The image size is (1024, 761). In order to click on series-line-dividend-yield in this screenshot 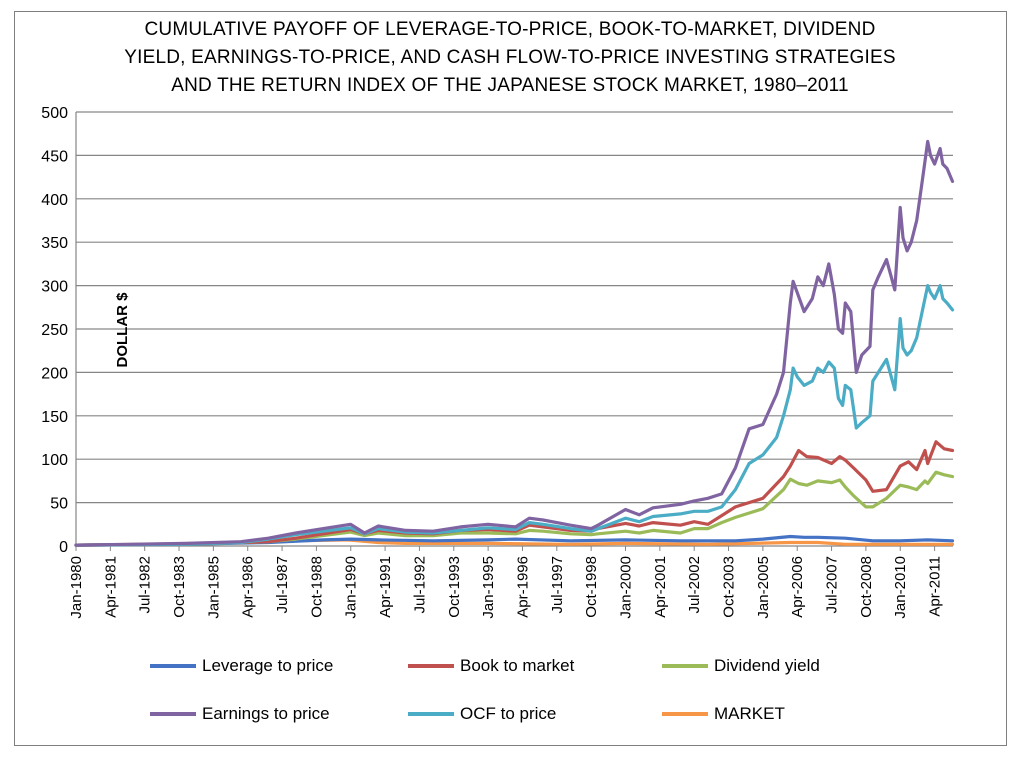, I will do `click(514, 508)`.